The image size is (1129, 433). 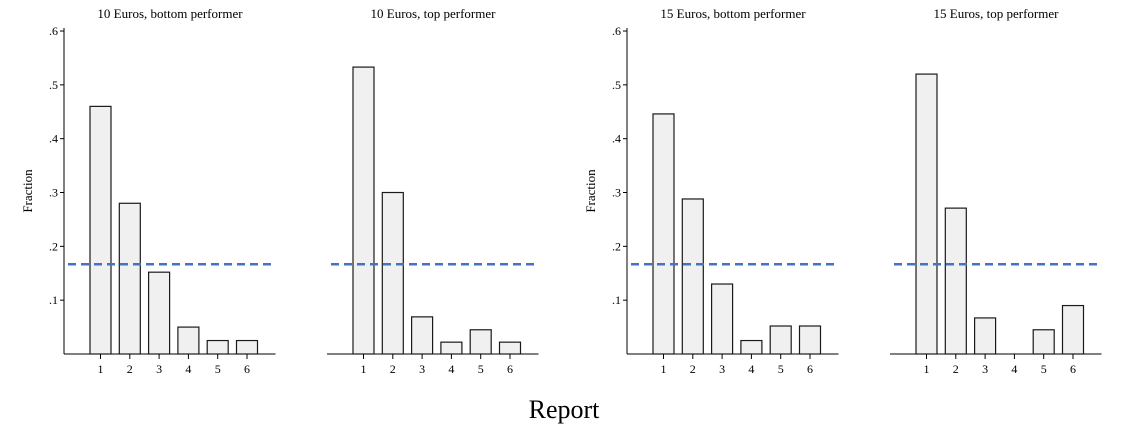 I want to click on panel-title: 15 Euros, bottom performer, so click(x=733, y=13).